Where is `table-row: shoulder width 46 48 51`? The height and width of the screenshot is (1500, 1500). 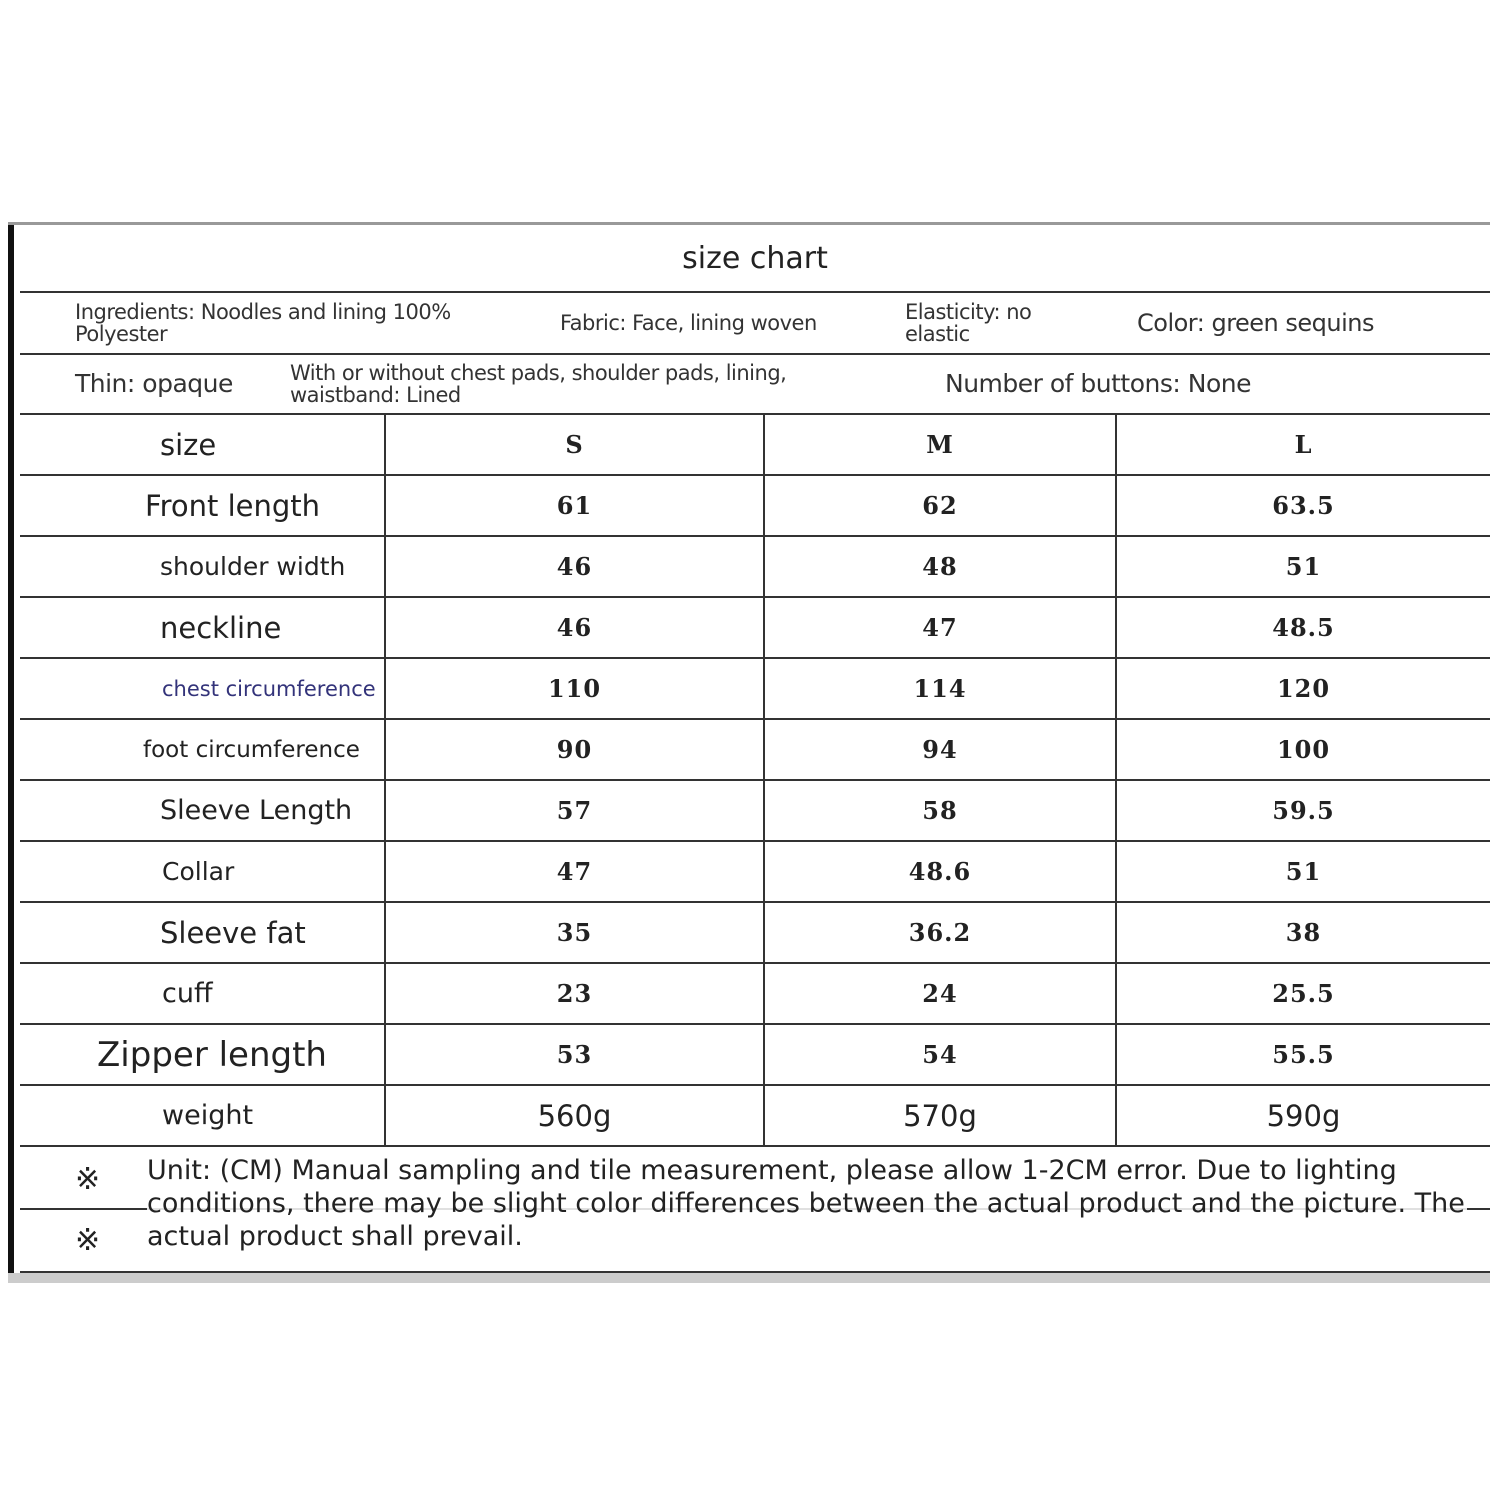
table-row: shoulder width 46 48 51 is located at coordinates (755, 567).